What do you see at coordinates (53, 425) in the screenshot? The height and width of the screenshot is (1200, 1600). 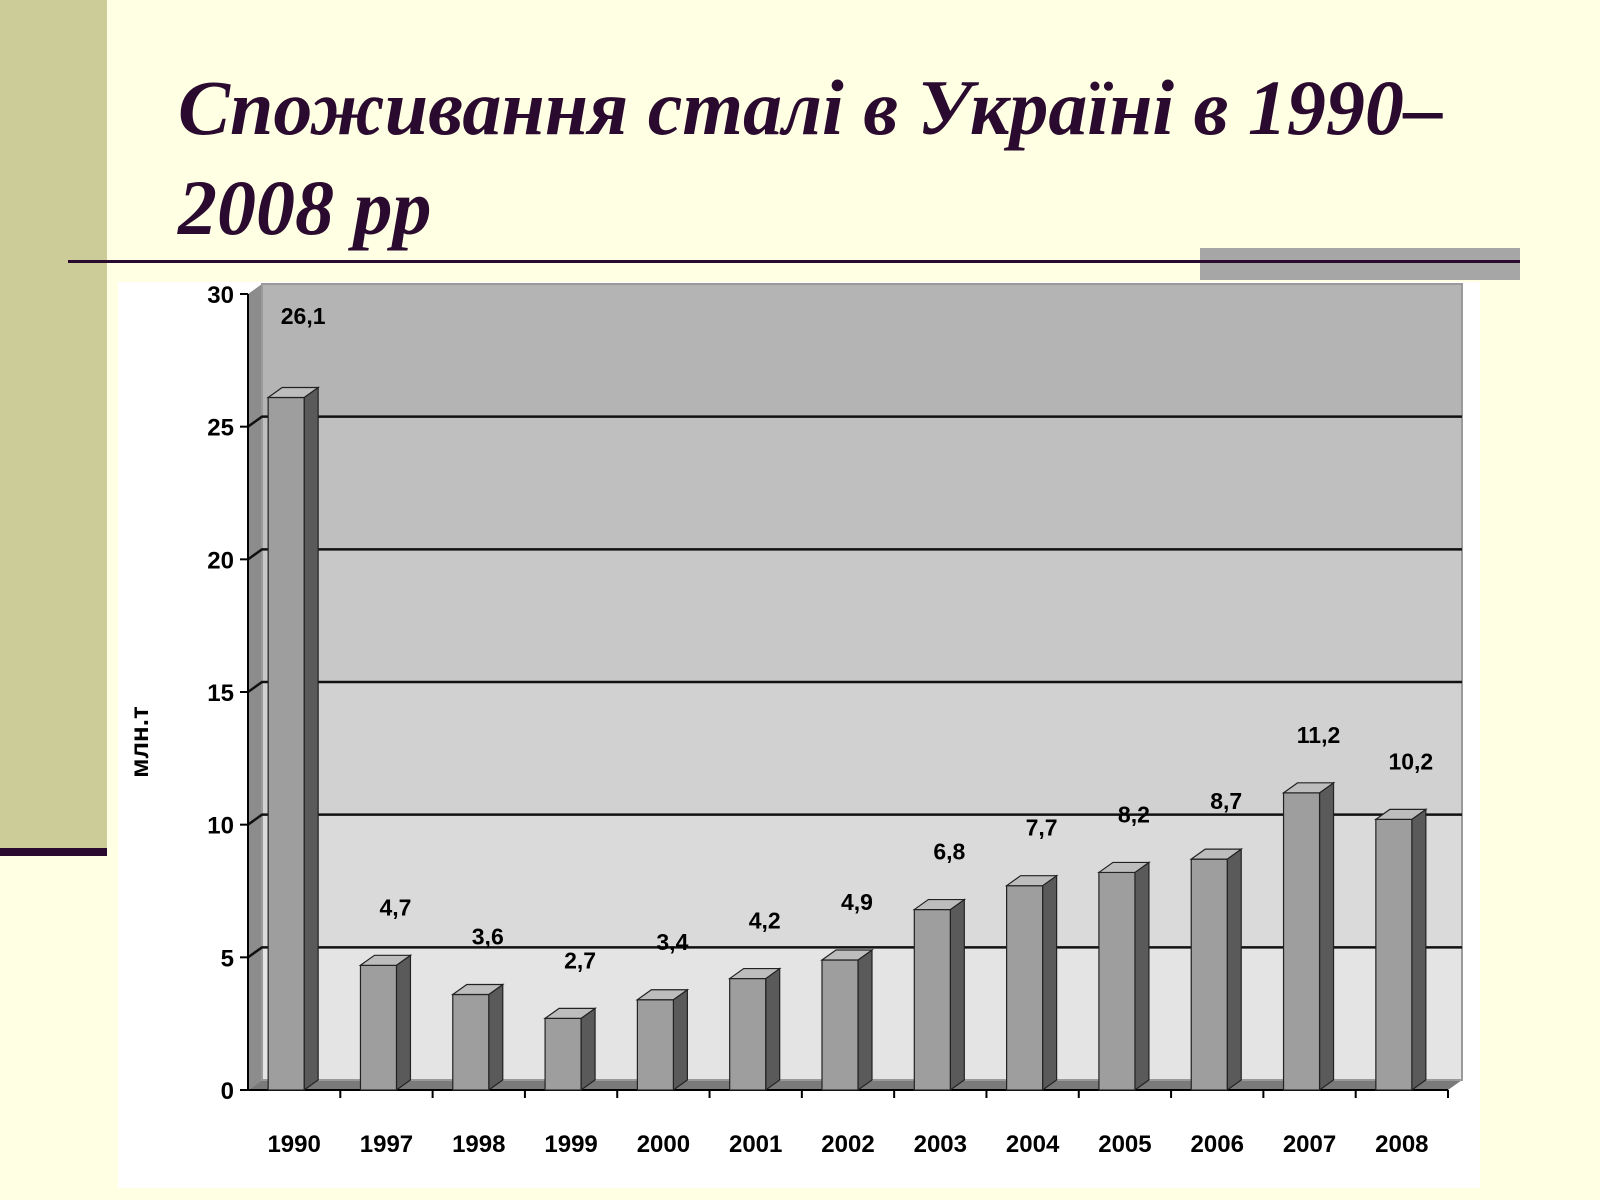 I see `side-decor-bar` at bounding box center [53, 425].